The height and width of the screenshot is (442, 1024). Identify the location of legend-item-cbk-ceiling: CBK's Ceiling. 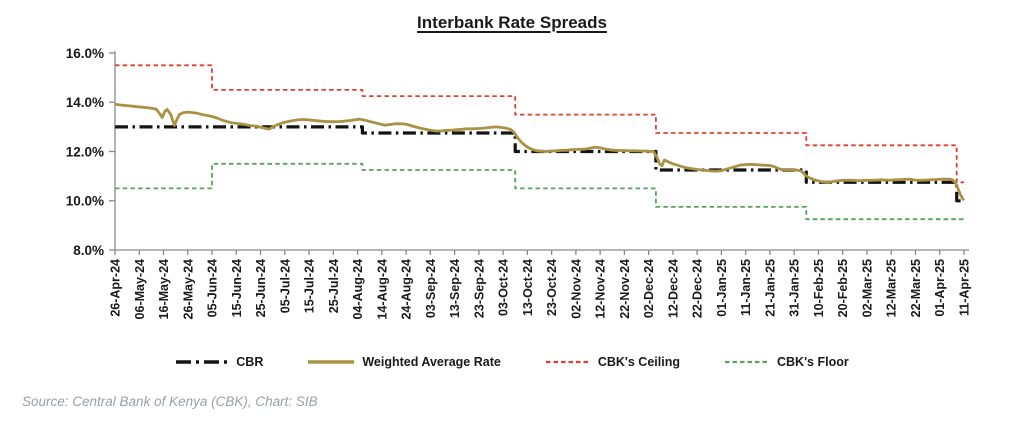
(612, 362).